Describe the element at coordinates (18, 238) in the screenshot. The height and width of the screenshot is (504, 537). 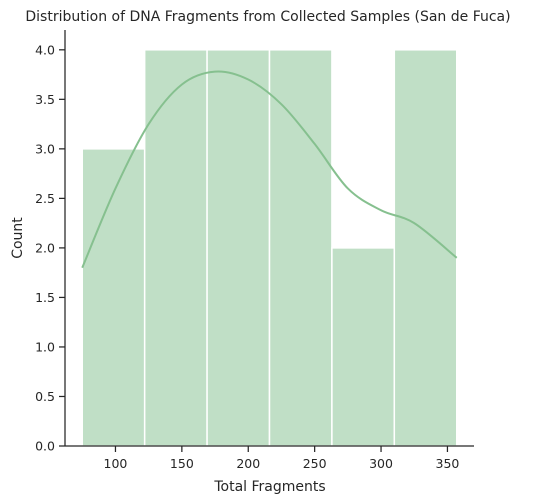
I see `y-axis-label: Count` at that location.